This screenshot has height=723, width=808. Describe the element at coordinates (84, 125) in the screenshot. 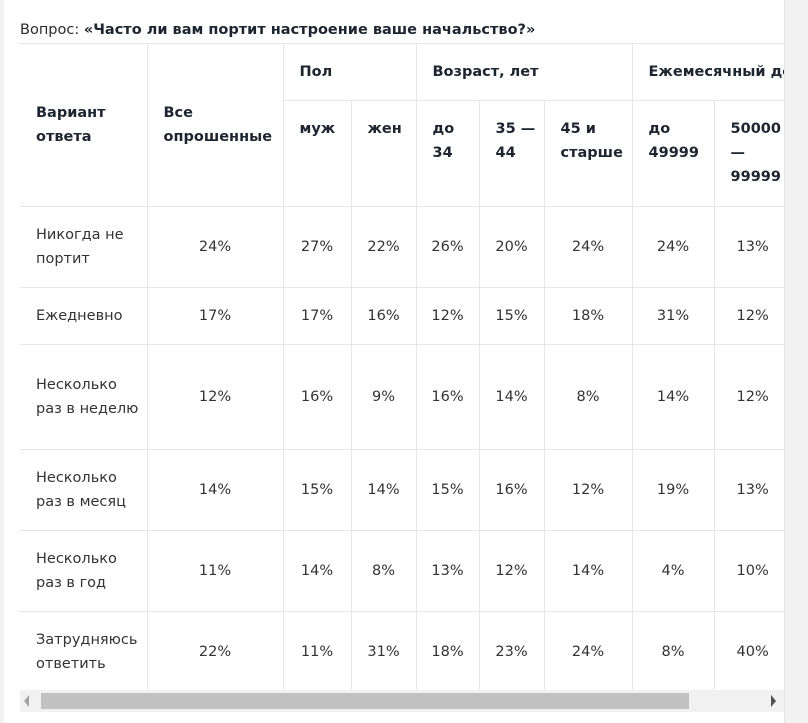

I see `header-answer: Вариант ответа` at that location.